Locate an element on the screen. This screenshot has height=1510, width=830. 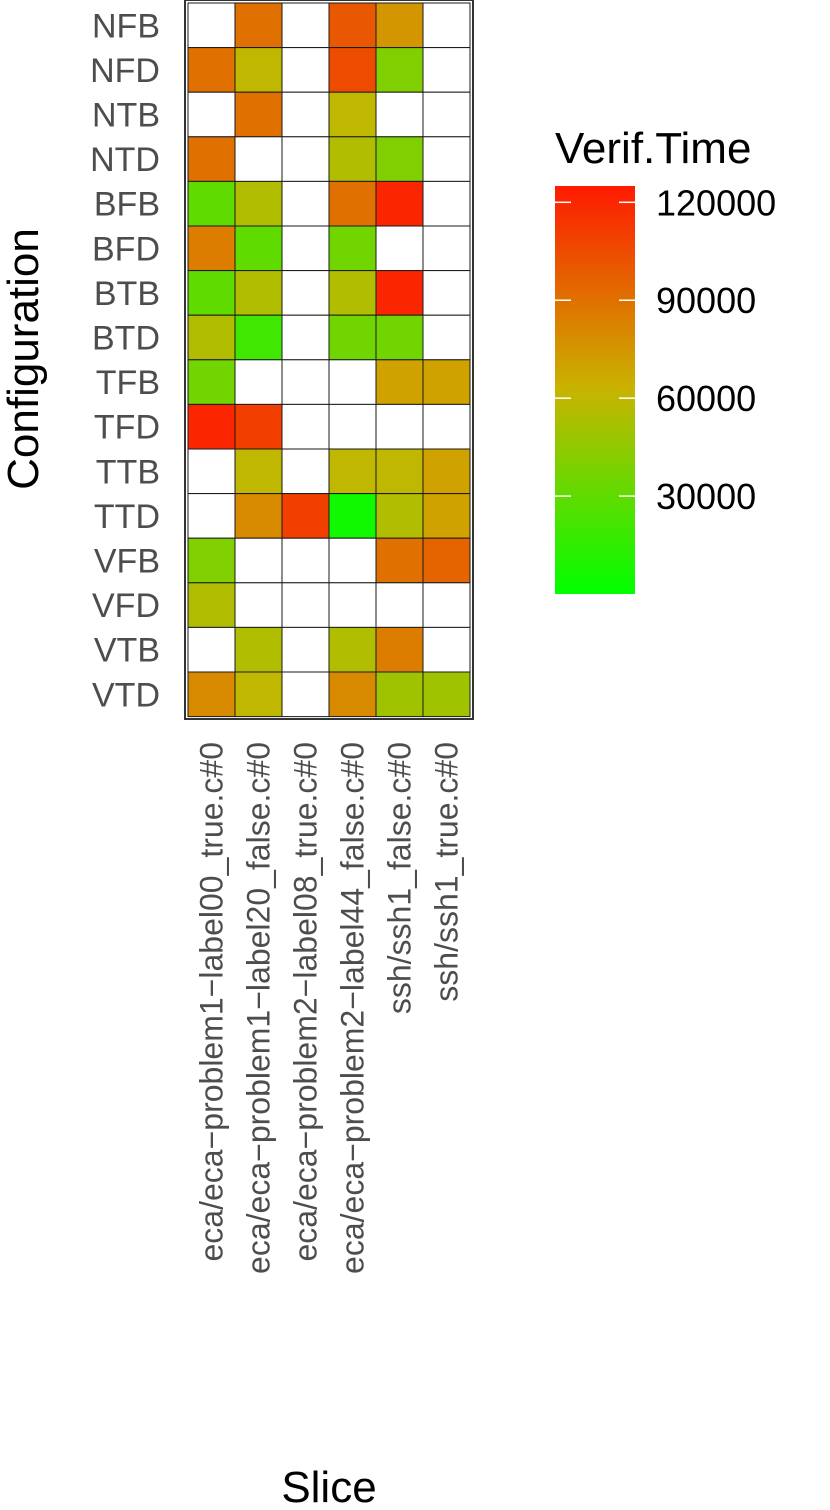
y-tick-label: TFD is located at coordinates (127, 428).